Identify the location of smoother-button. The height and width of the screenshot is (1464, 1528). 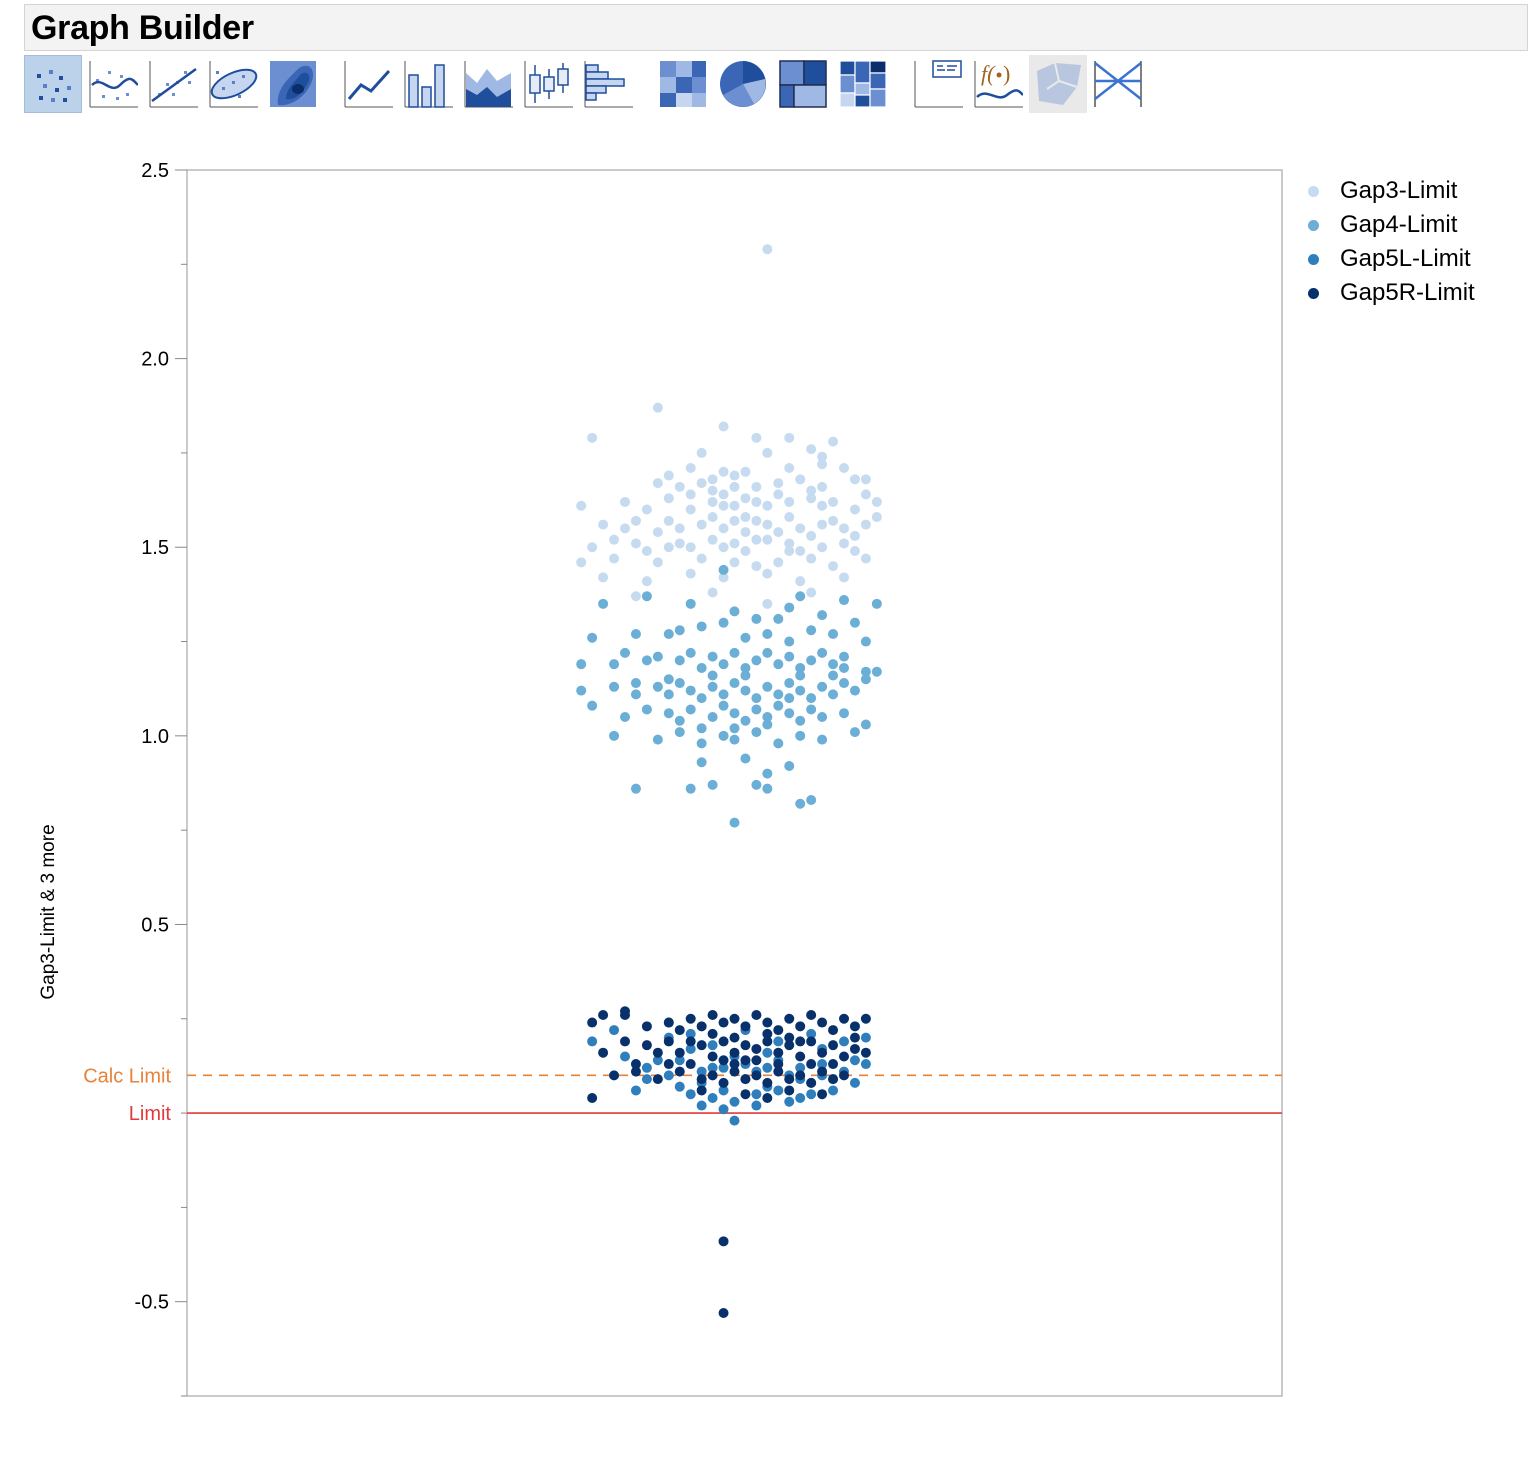
(113, 84).